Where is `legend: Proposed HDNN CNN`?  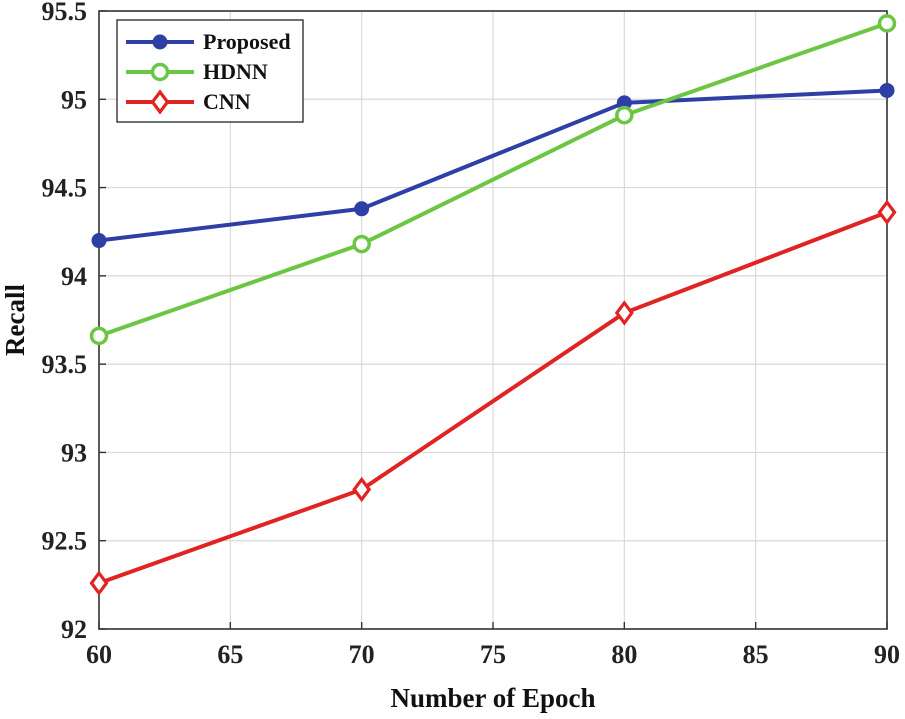
legend: Proposed HDNN CNN is located at coordinates (210, 71).